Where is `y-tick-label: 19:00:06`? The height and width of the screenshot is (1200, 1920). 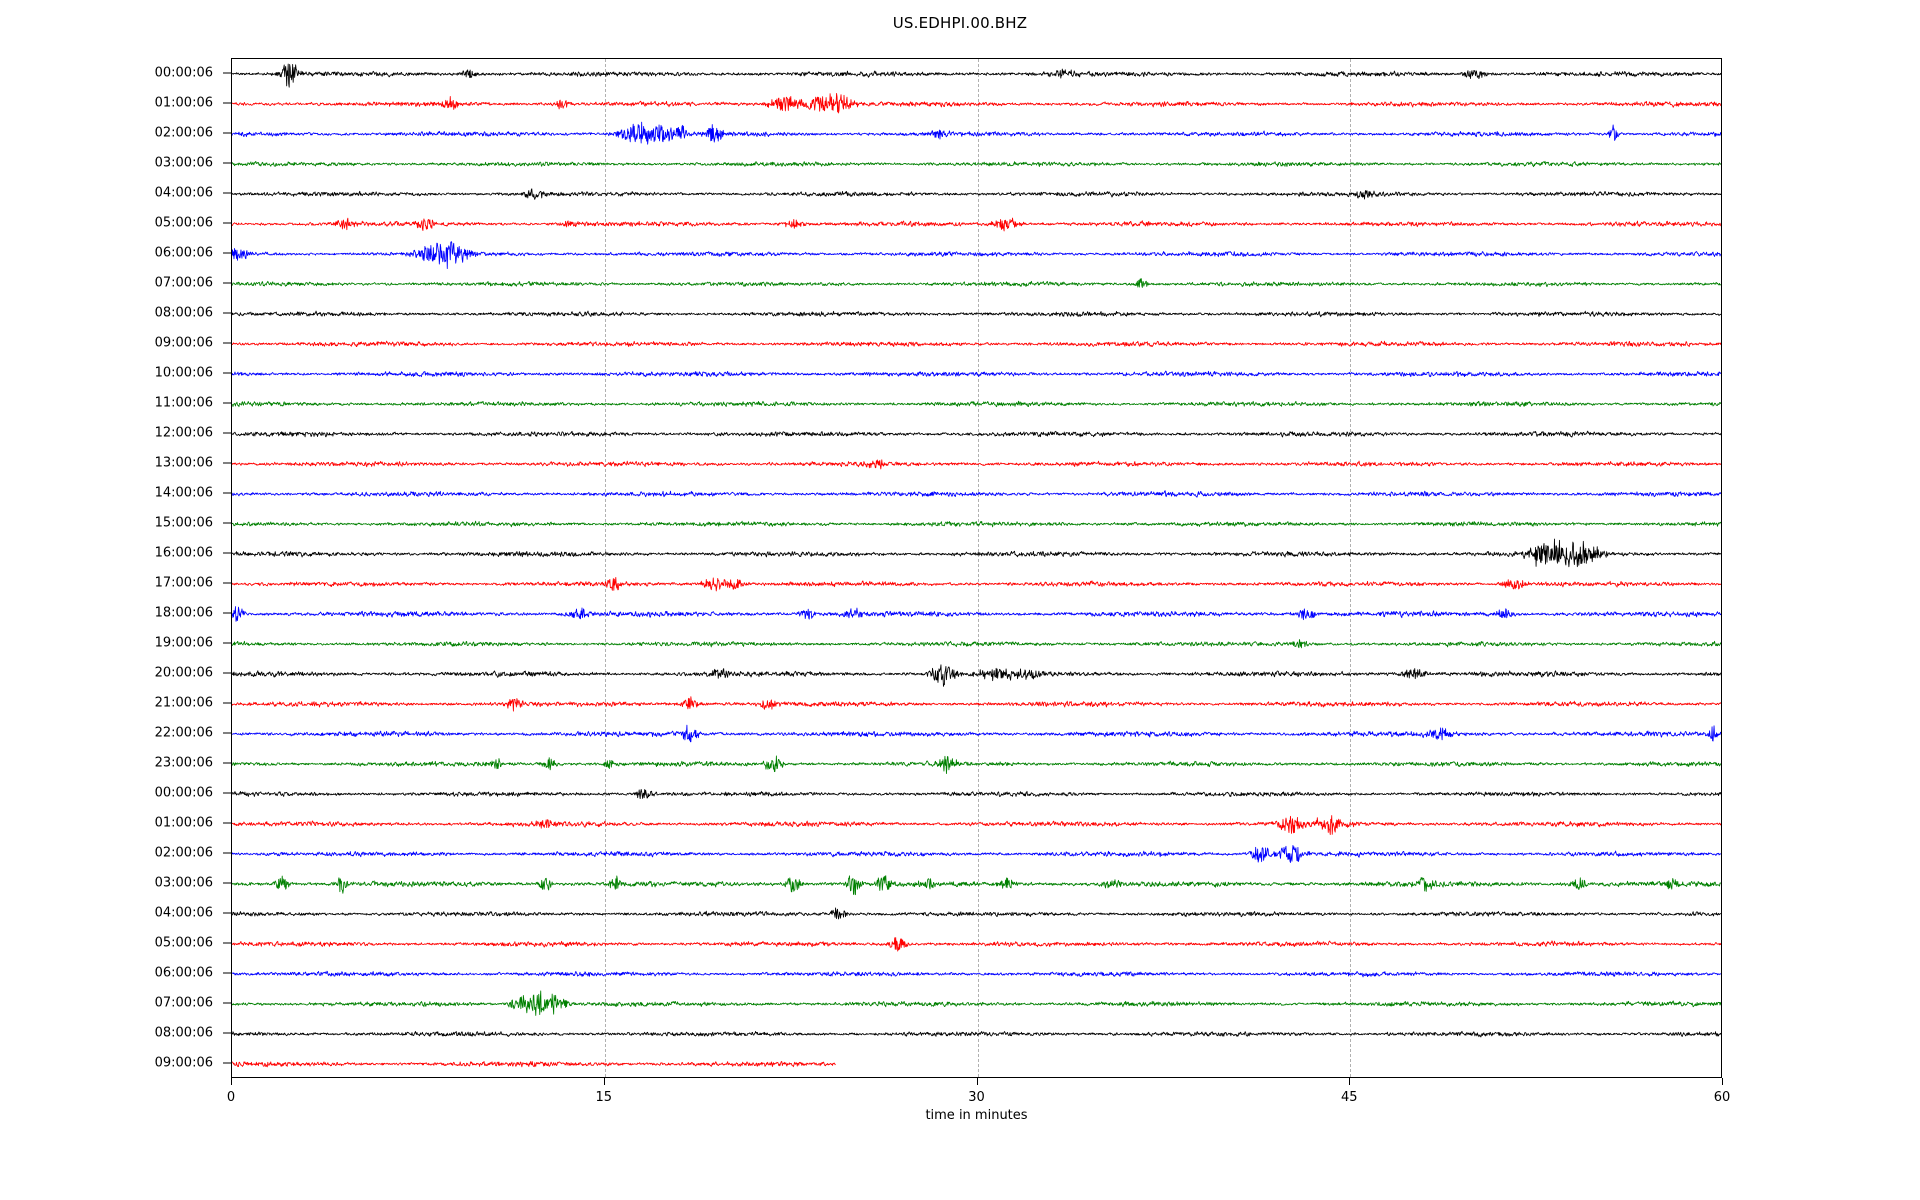
y-tick-label: 19:00:06 is located at coordinates (183, 643).